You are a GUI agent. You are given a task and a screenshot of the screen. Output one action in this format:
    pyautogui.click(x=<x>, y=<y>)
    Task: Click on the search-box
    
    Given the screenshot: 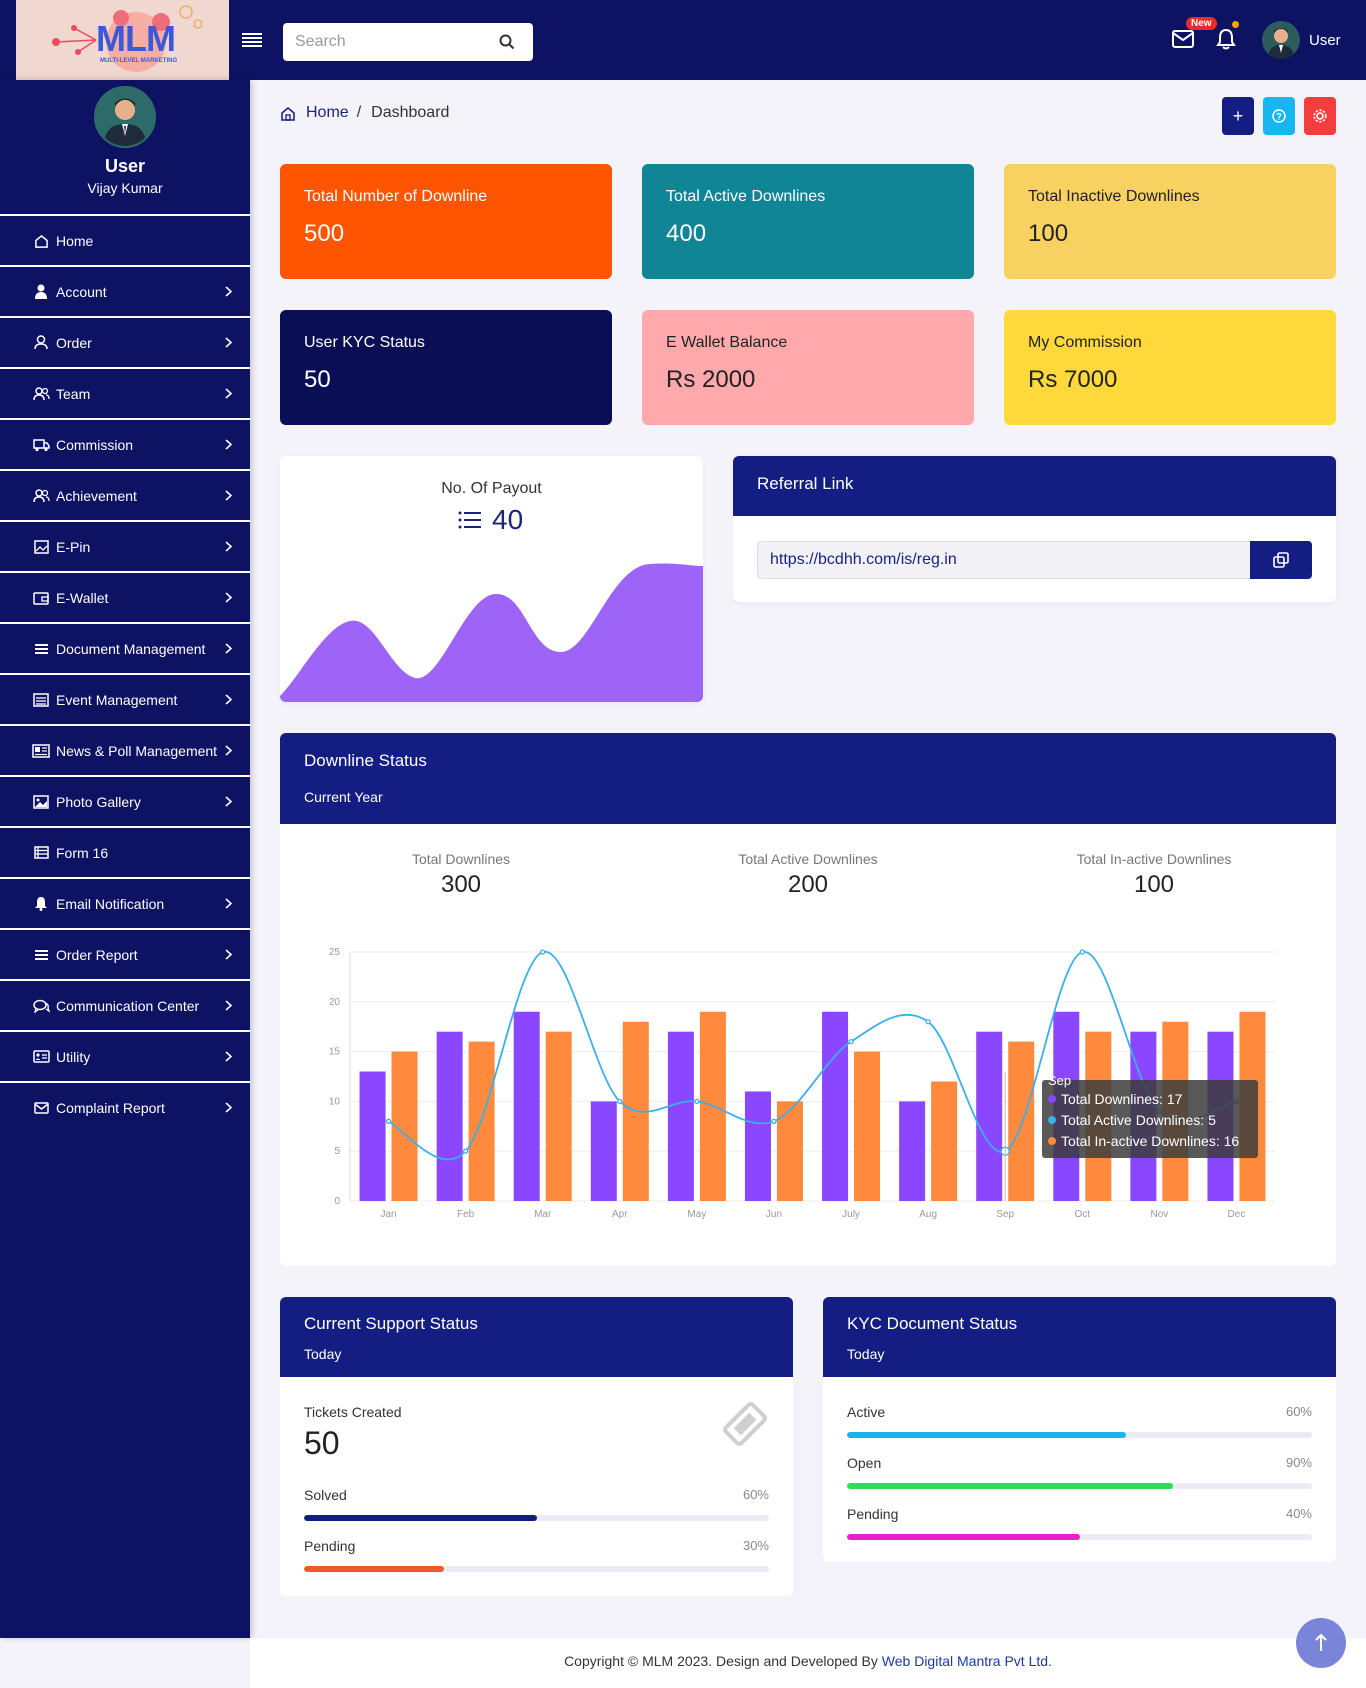 What is the action you would take?
    pyautogui.click(x=408, y=42)
    